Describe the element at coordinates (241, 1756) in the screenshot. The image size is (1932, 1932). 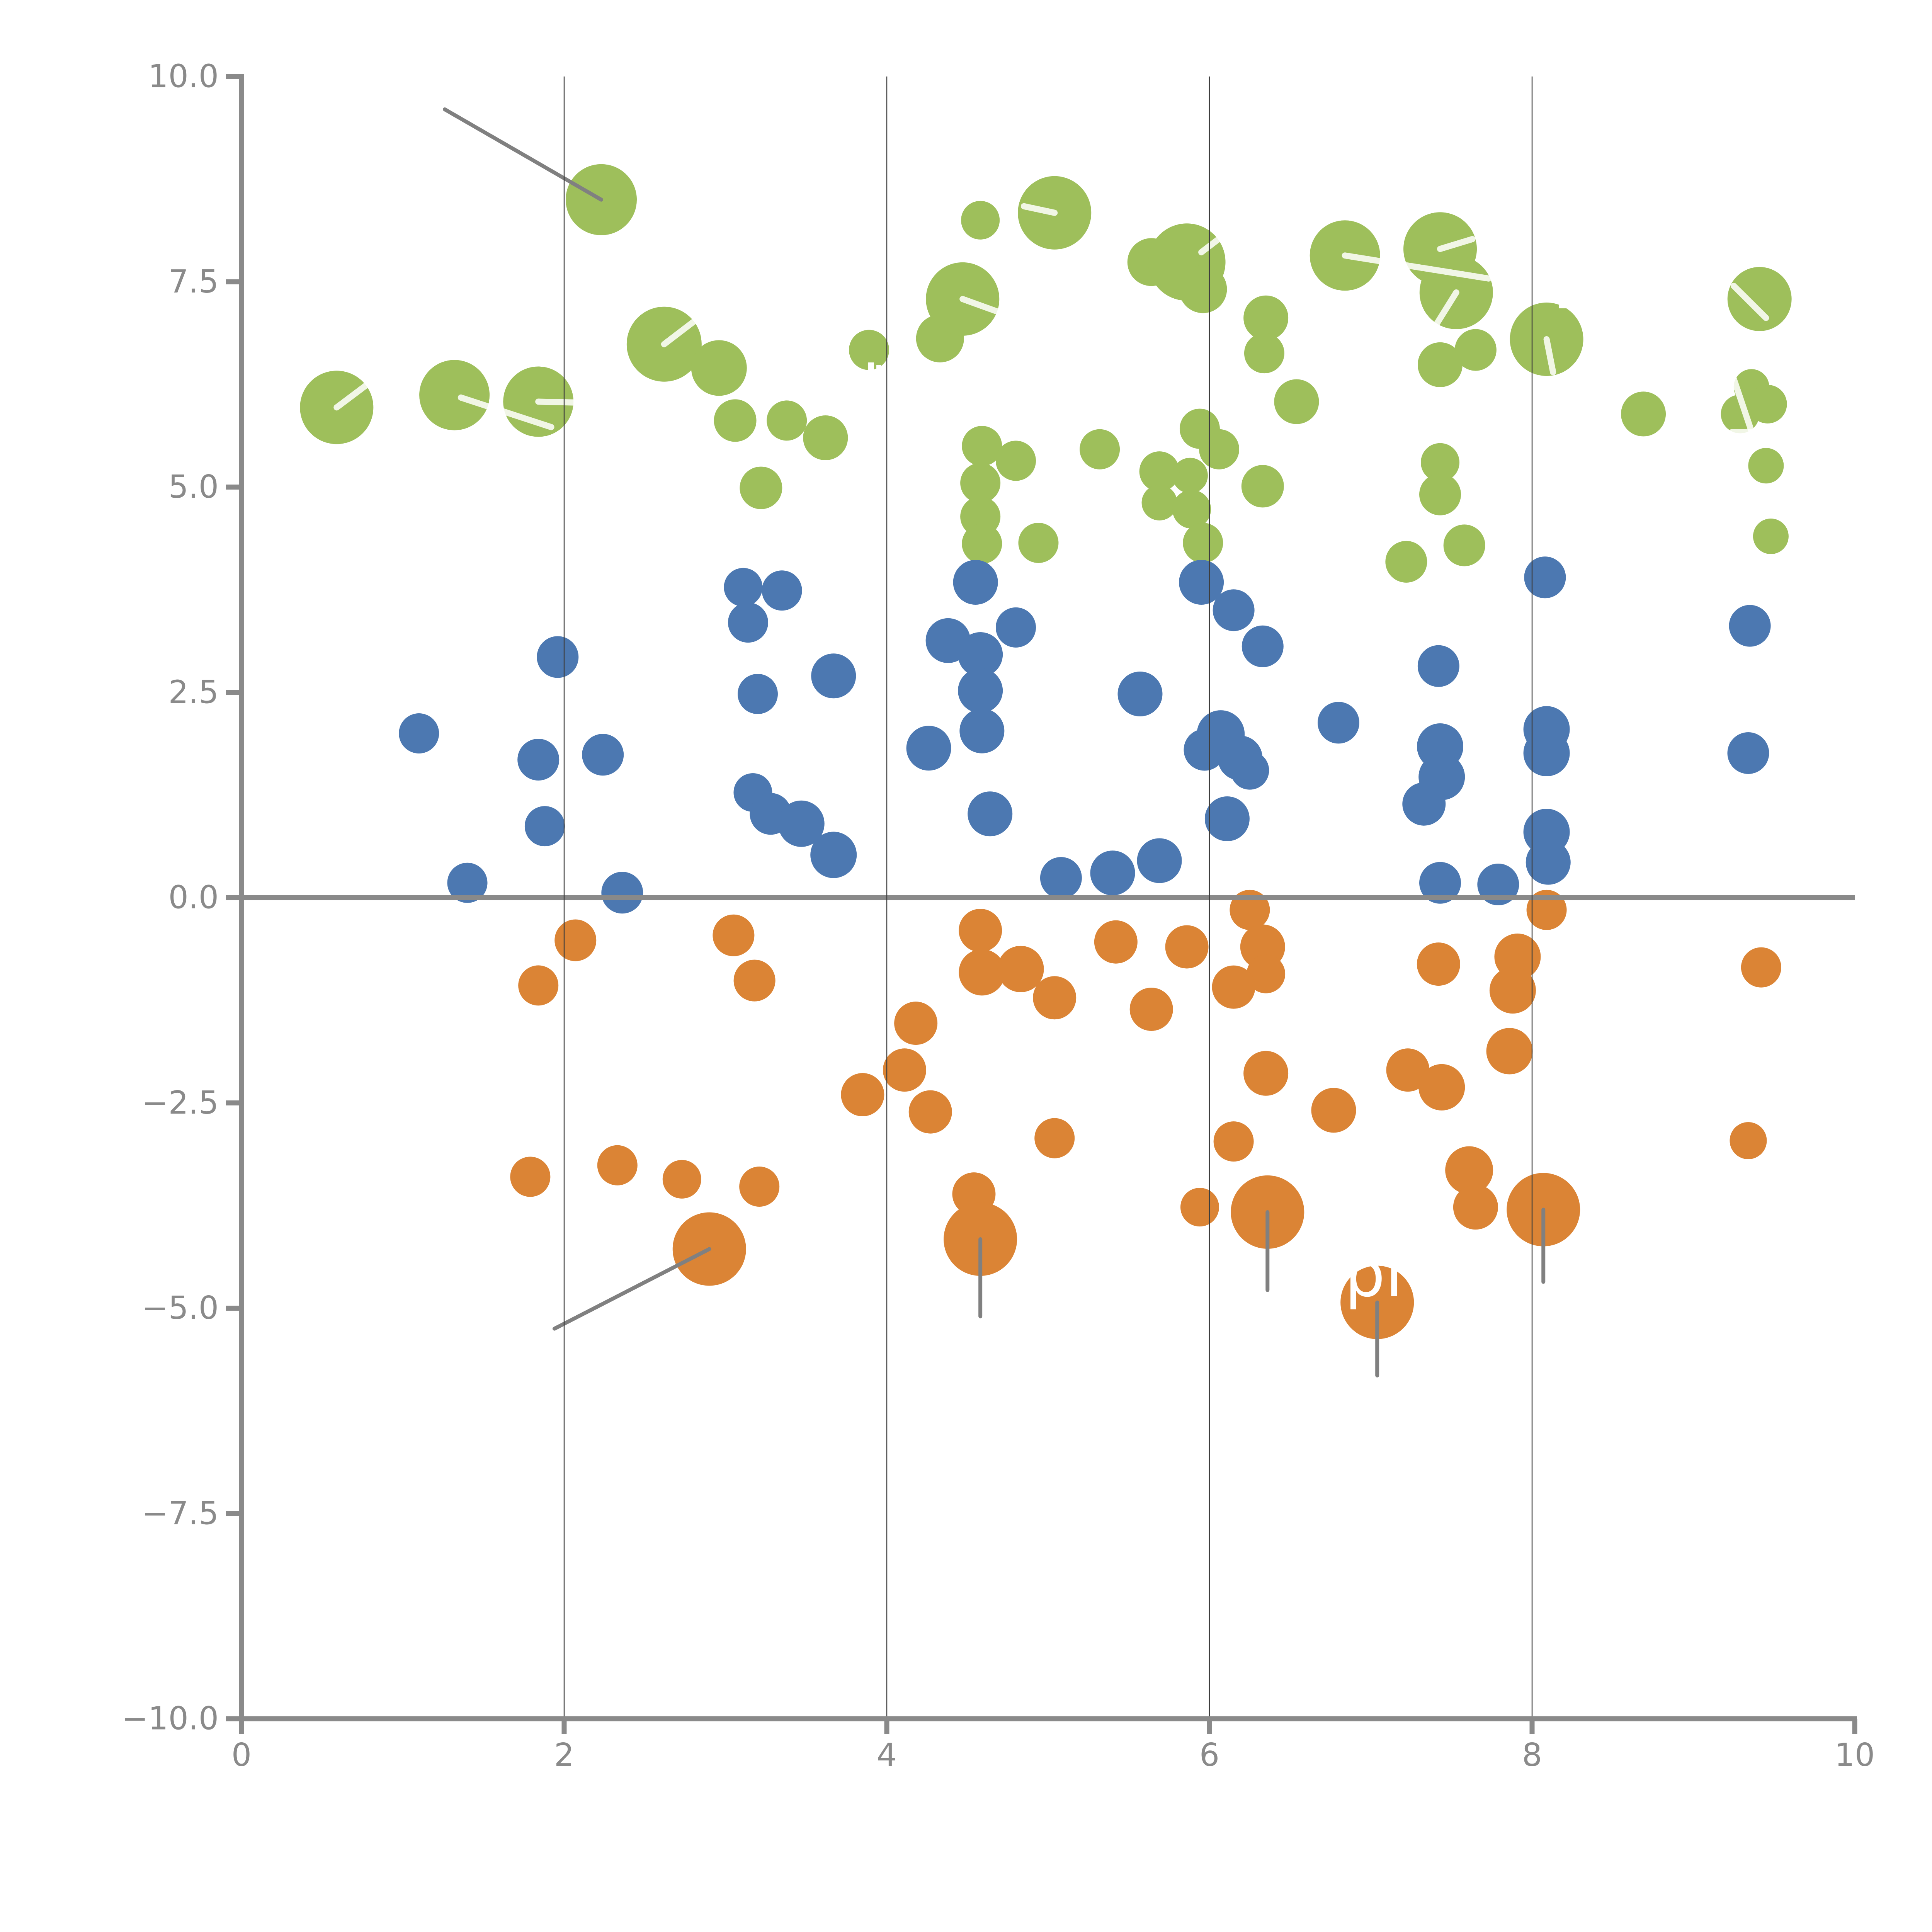
I see `x-tick-label: 0` at that location.